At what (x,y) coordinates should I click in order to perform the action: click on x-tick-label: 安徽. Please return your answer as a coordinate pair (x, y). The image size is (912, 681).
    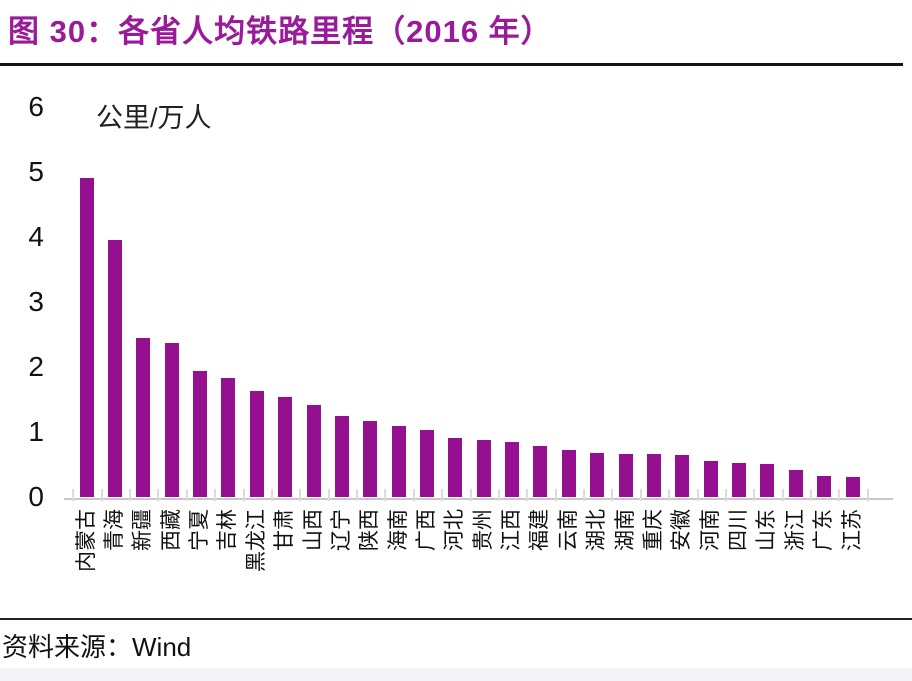
    Looking at the image, I should click on (682, 530).